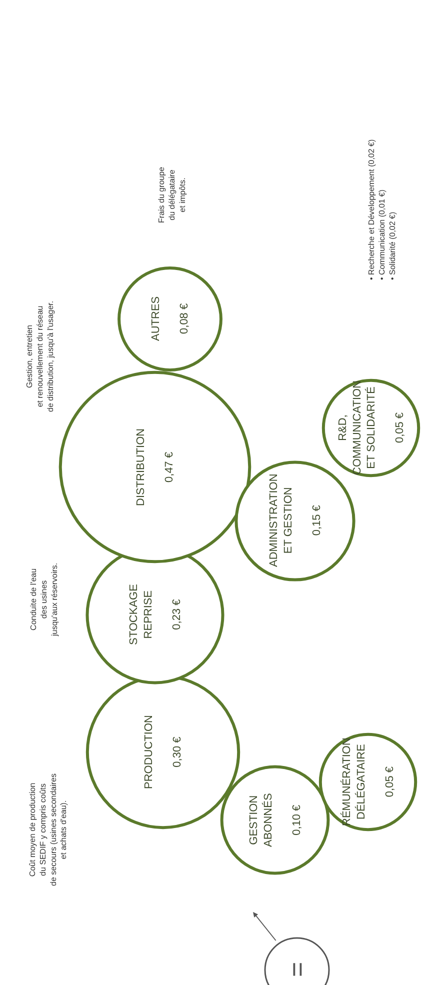  What do you see at coordinates (156, 318) in the screenshot?
I see `category-label: AUTRES` at bounding box center [156, 318].